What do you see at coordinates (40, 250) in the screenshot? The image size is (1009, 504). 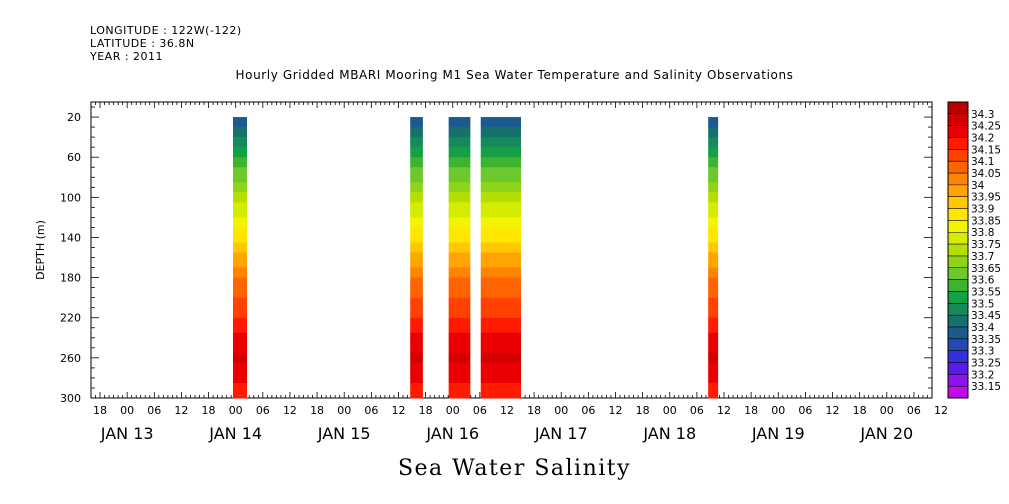 I see `y-axis-label: DEPTH (m)` at bounding box center [40, 250].